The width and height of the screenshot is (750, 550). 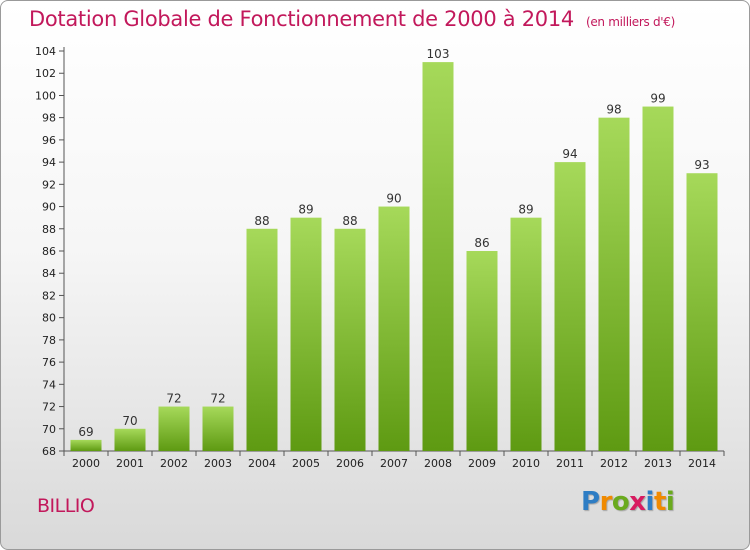 I want to click on bar-2002, so click(x=174, y=428).